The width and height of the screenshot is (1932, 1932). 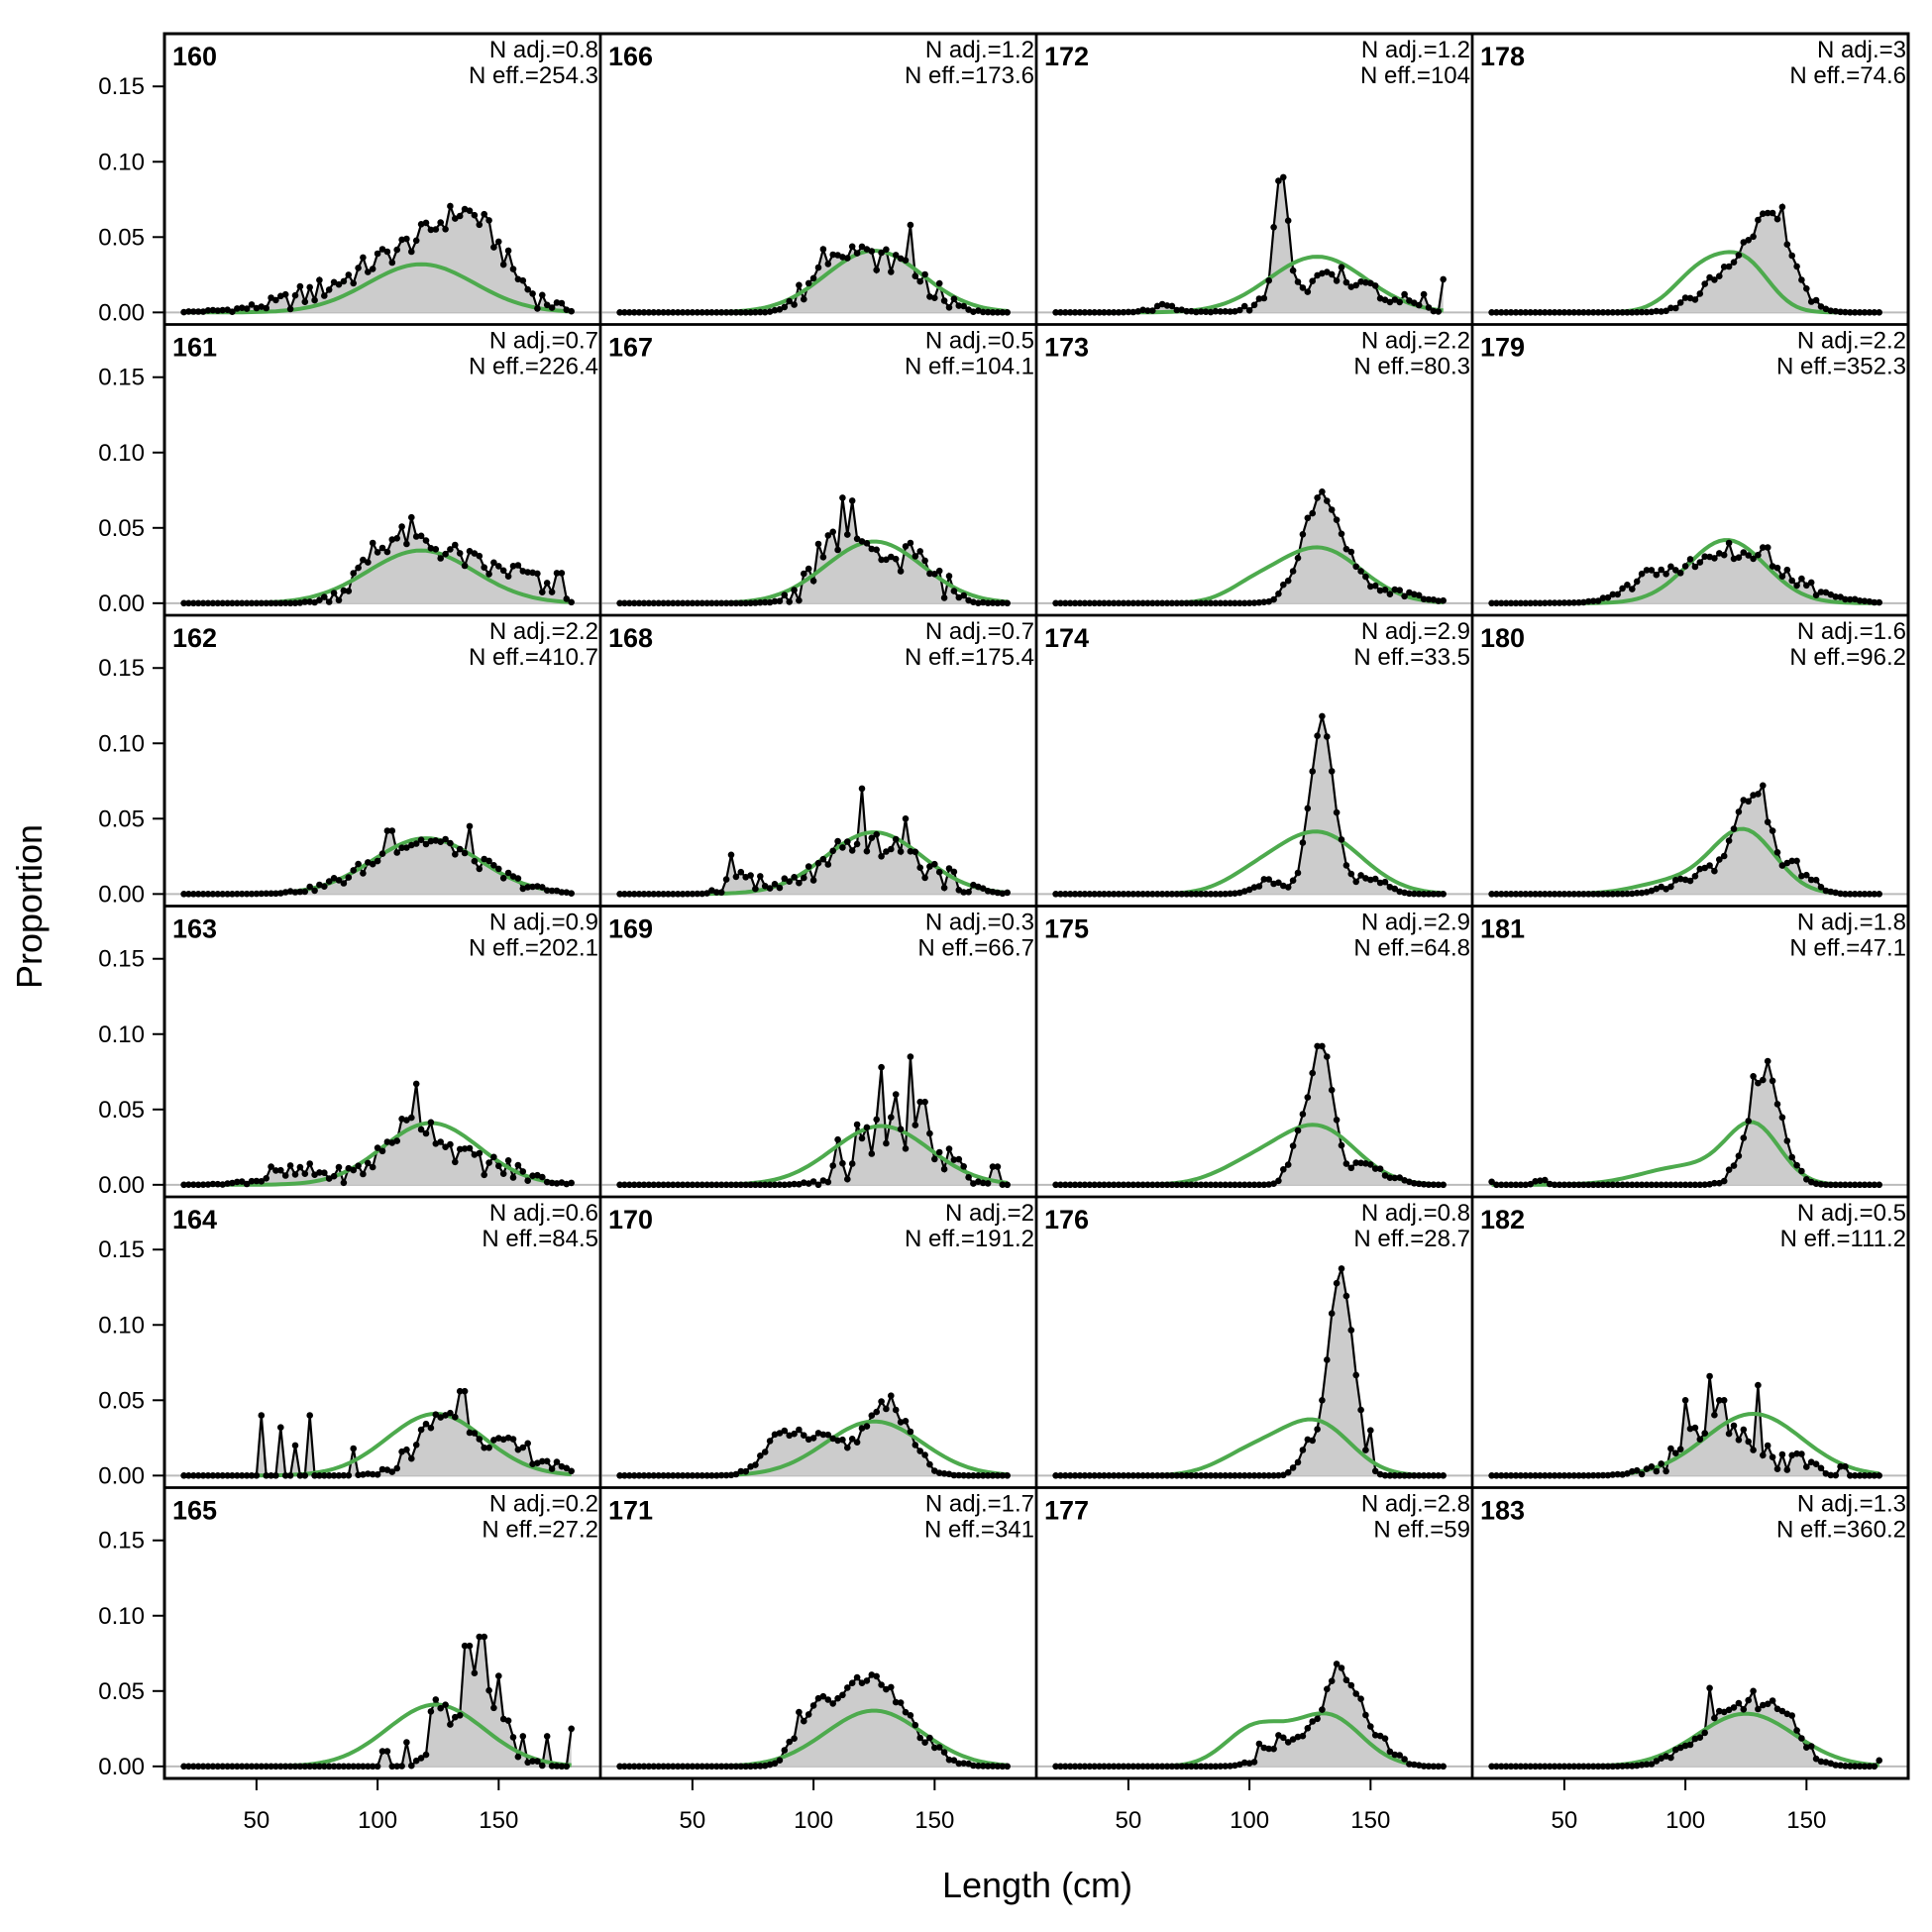 What do you see at coordinates (1066, 56) in the screenshot?
I see `panel-label-172: 172` at bounding box center [1066, 56].